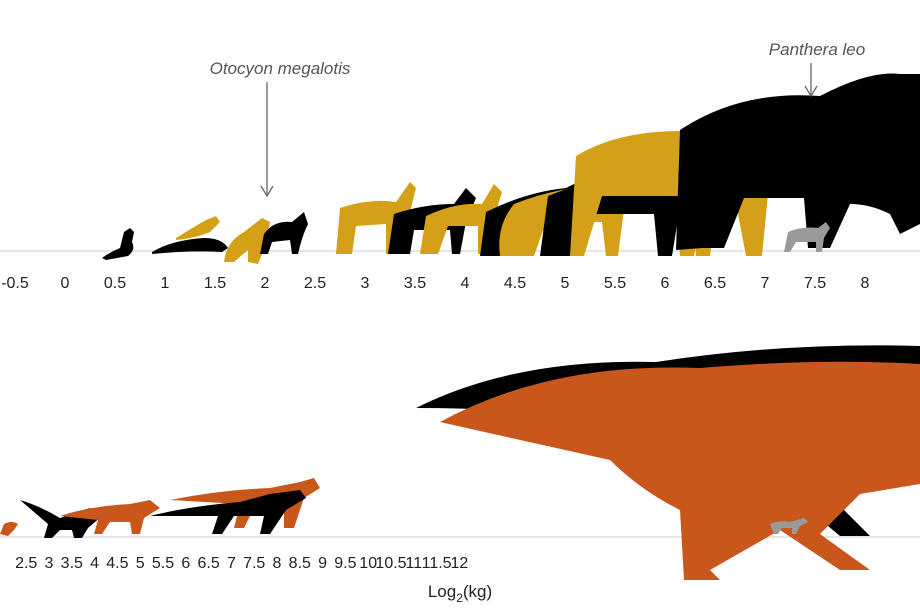  What do you see at coordinates (789, 526) in the screenshot?
I see `tiny-grey-theropod-silhouette` at bounding box center [789, 526].